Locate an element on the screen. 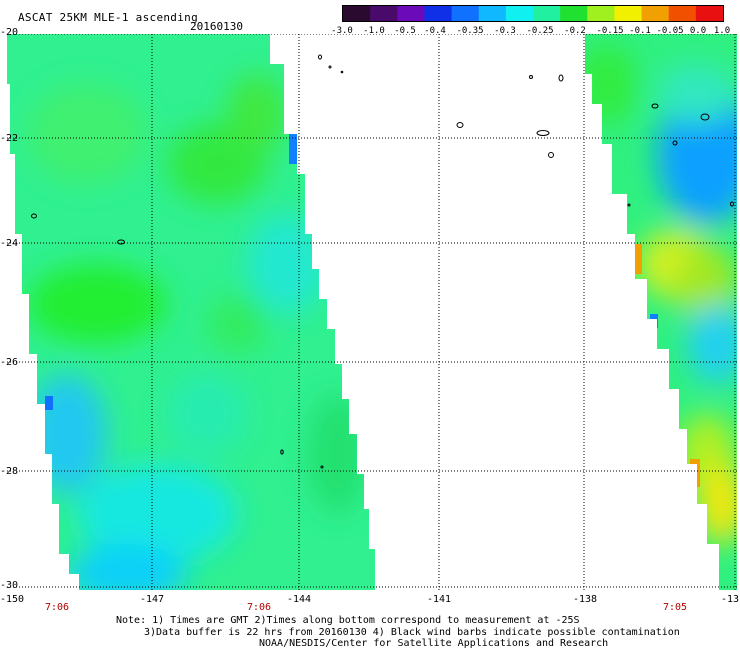  colorbar-label: -0.15 is located at coordinates (610, 31).